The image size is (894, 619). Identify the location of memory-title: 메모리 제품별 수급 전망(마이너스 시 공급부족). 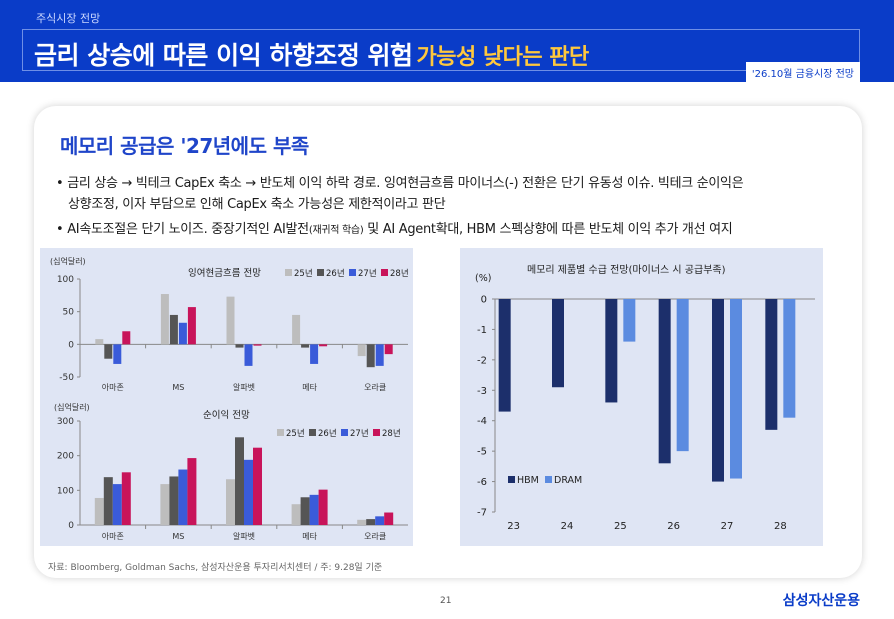
(626, 270).